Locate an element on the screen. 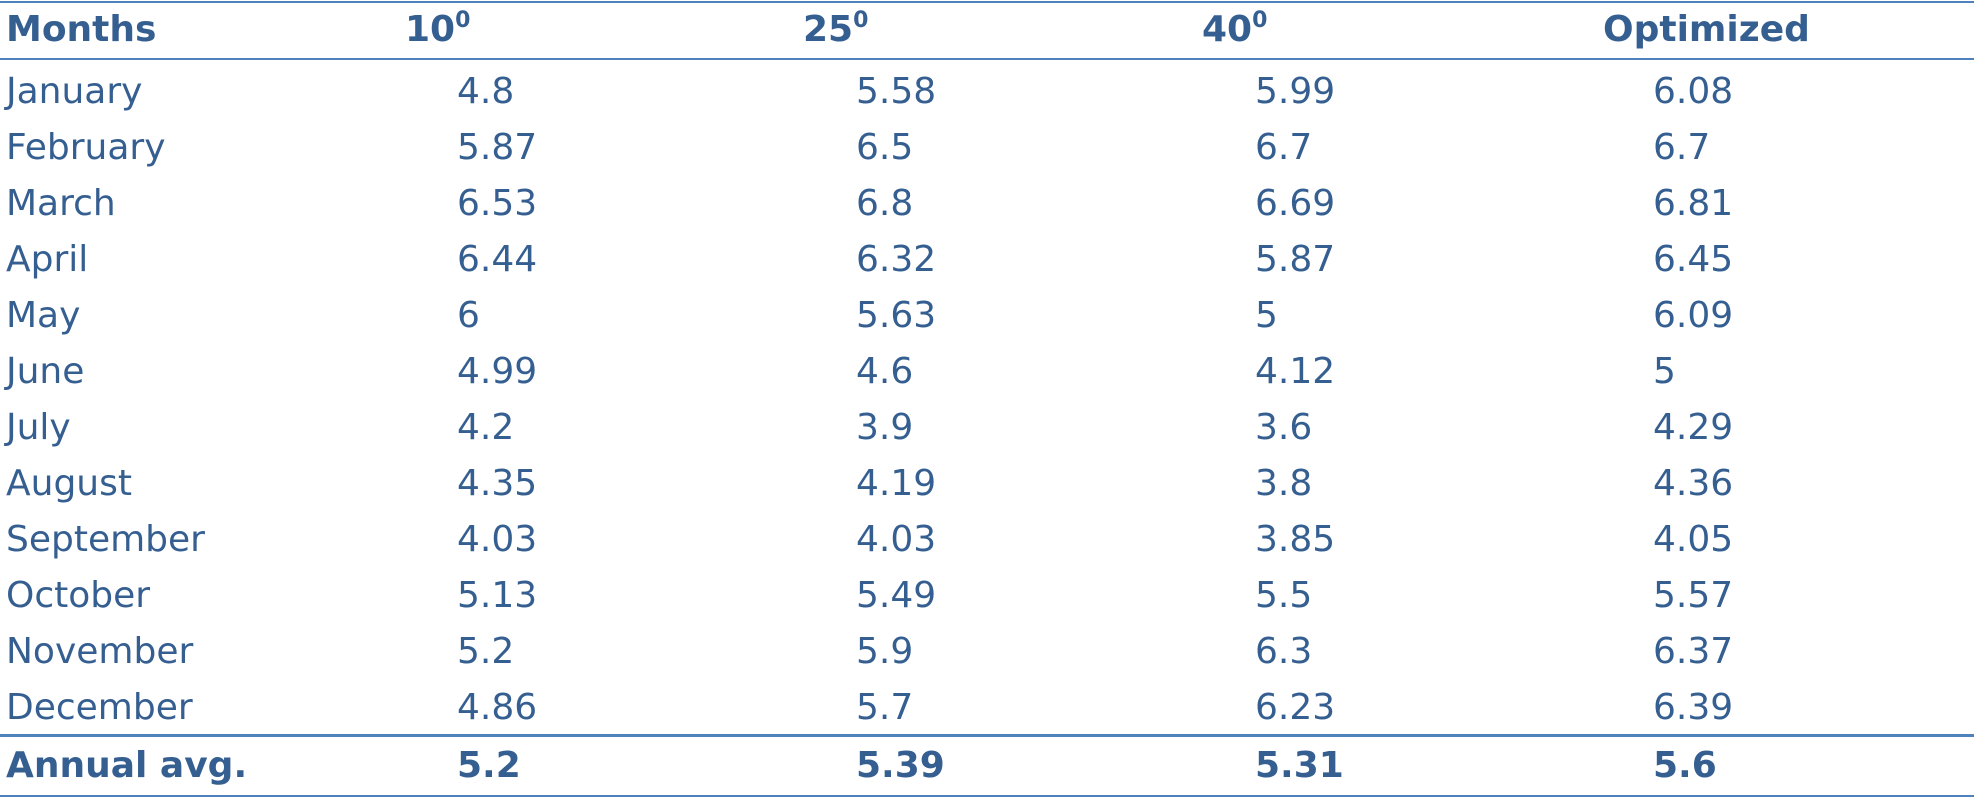  value-cell: 6.23 is located at coordinates (1295, 707).